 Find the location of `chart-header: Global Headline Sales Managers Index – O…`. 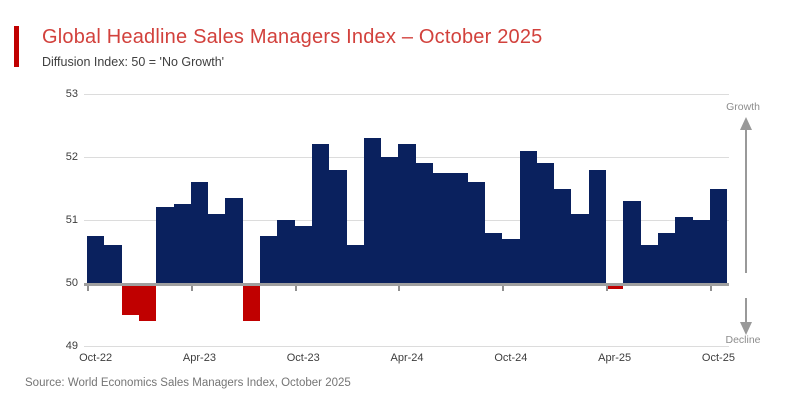

chart-header: Global Headline Sales Managers Index – O… is located at coordinates (278, 47).